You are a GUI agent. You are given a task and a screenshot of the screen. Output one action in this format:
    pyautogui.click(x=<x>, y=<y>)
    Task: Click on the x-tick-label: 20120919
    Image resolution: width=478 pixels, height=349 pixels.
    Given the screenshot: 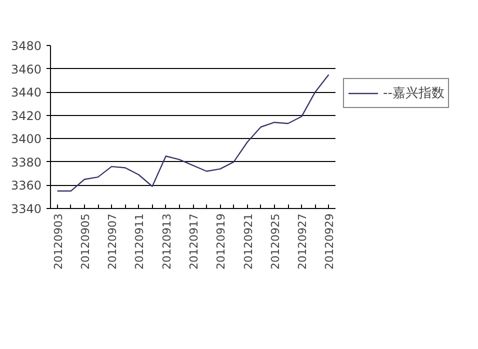 What is the action you would take?
    pyautogui.click(x=221, y=241)
    